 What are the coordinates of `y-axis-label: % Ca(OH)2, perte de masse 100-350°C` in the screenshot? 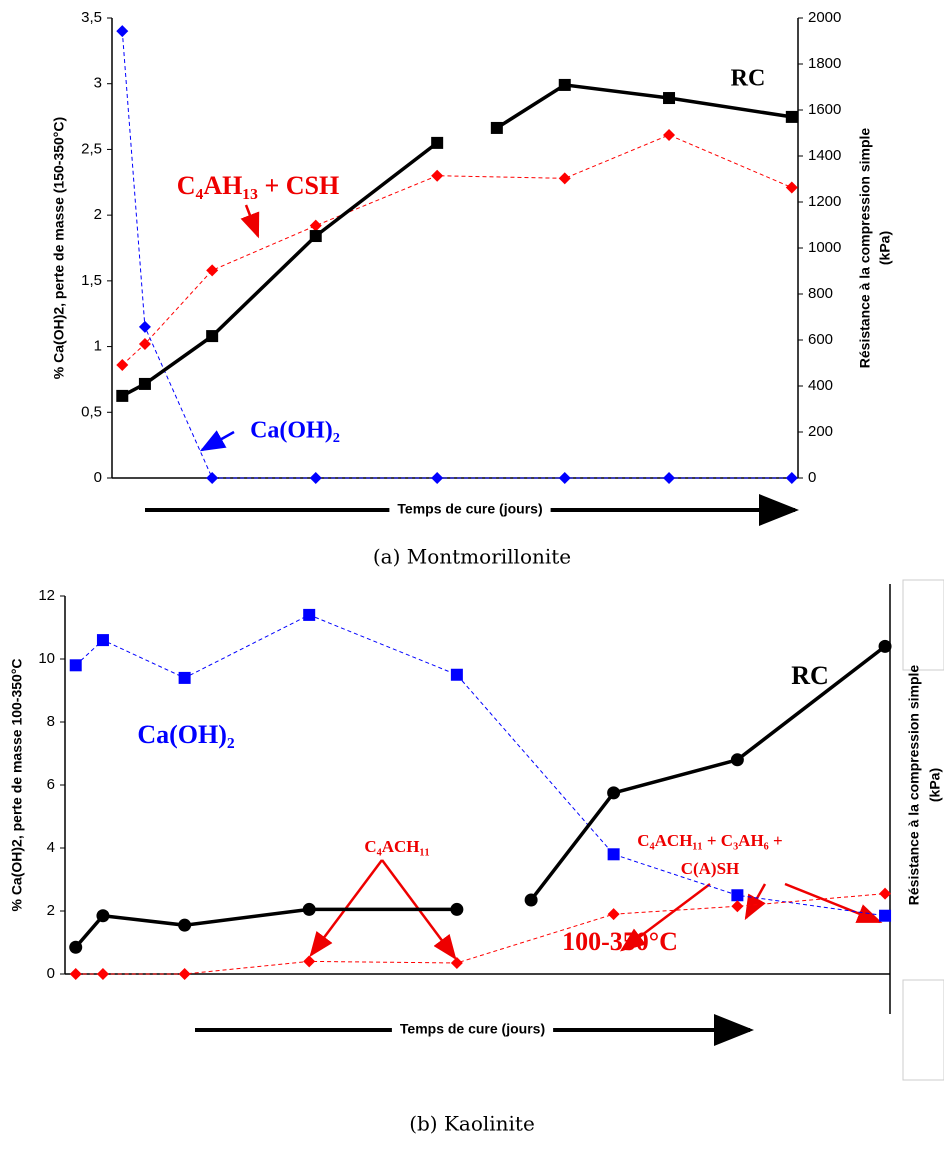 It's located at (17, 784).